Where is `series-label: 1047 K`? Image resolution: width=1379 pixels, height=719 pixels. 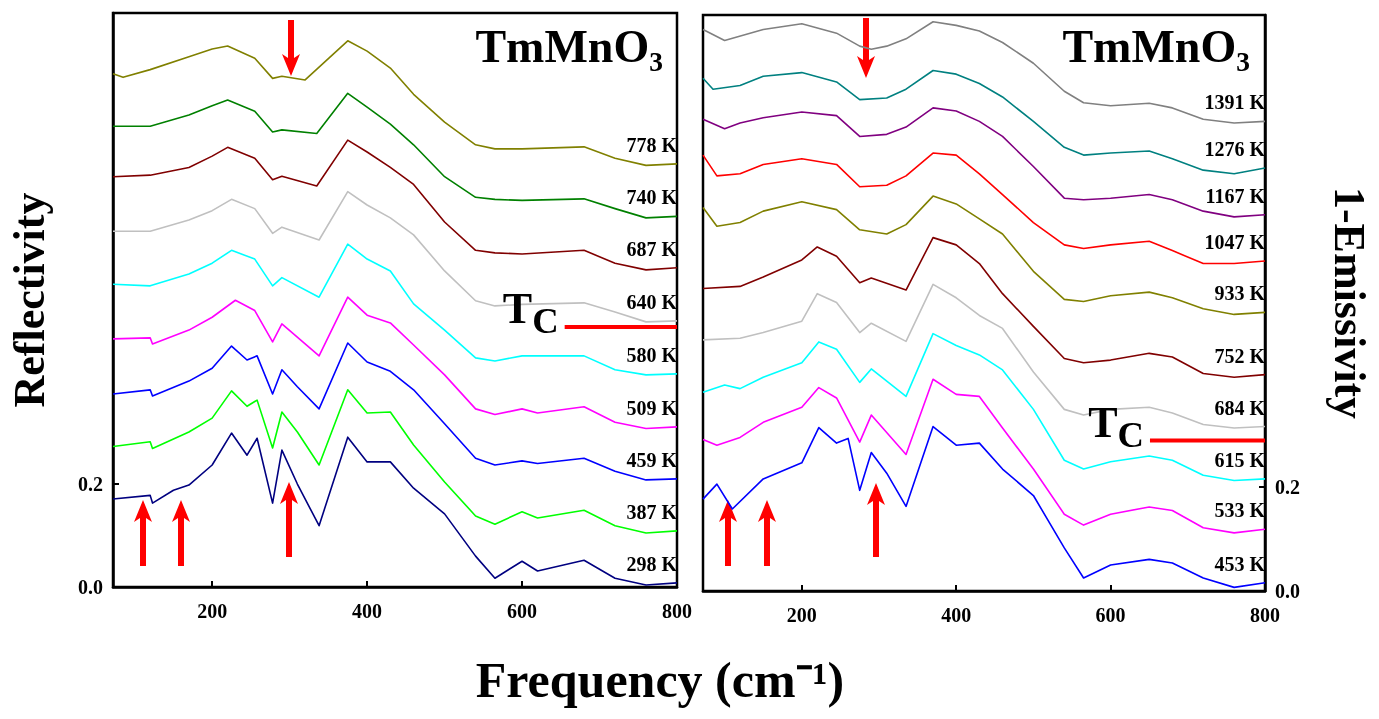
series-label: 1047 K is located at coordinates (1235, 241).